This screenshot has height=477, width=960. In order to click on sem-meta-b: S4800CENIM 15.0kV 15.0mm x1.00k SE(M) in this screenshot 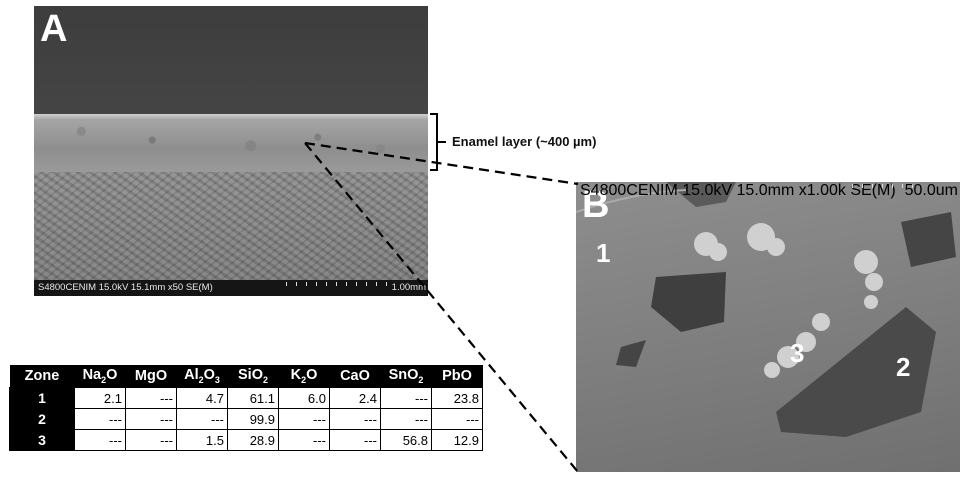, I will do `click(738, 190)`.